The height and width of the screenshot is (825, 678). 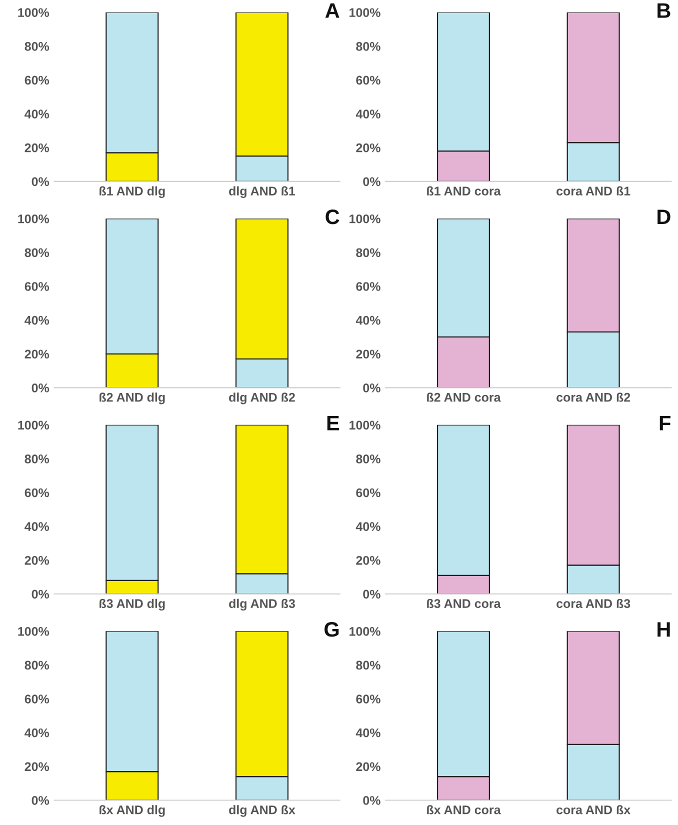 What do you see at coordinates (262, 192) in the screenshot?
I see `x-tick-label: dlg AND ß1` at bounding box center [262, 192].